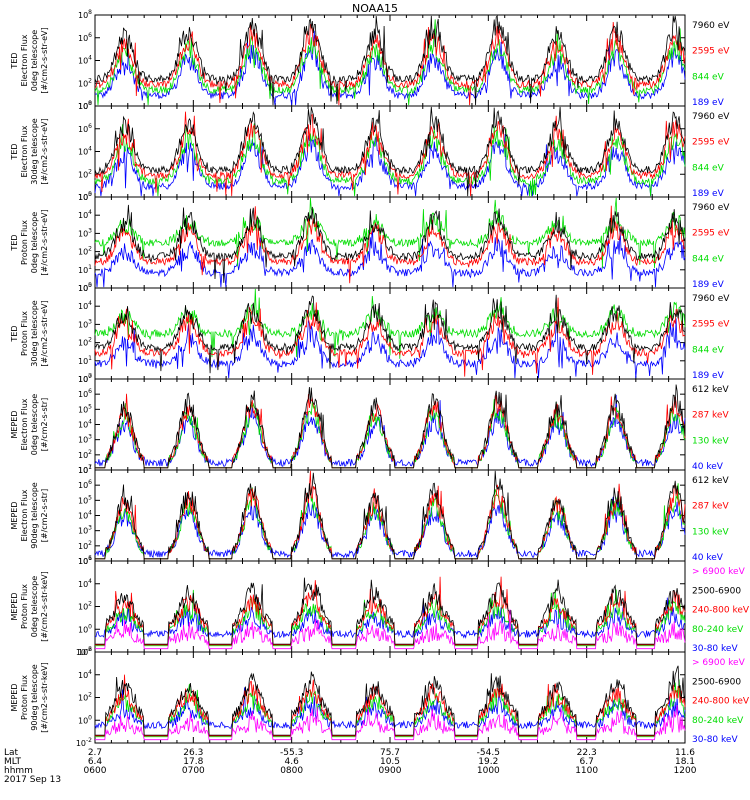  I want to click on legend-meped-e-90: 130 keV, so click(710, 532).